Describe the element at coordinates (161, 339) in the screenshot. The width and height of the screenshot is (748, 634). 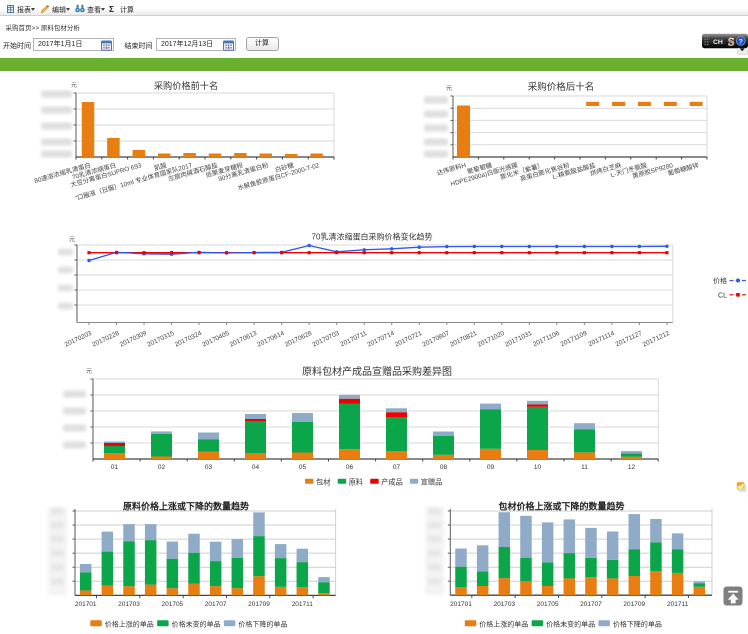
I see `svg-text: 20170315` at that location.